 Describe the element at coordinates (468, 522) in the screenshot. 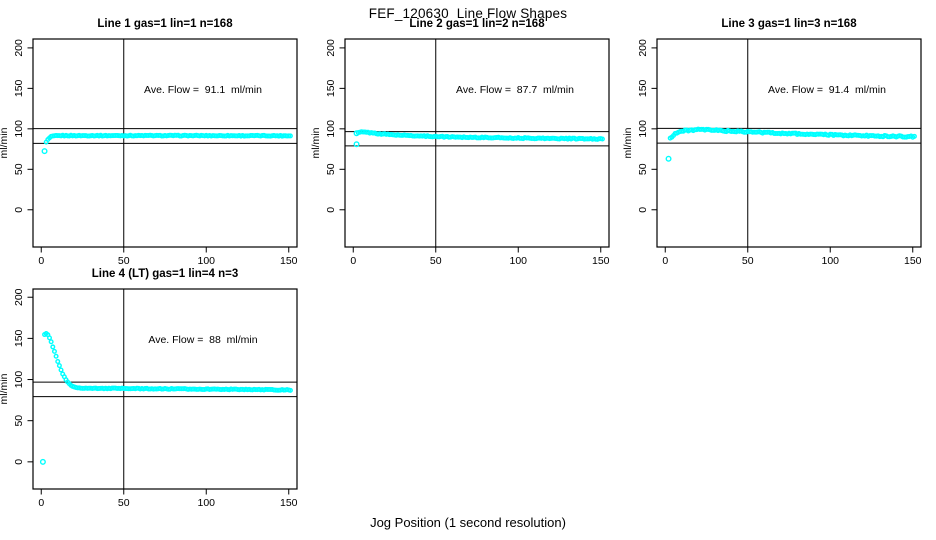

I see `x-axis-label: Jog Position (1 second resolution)` at that location.